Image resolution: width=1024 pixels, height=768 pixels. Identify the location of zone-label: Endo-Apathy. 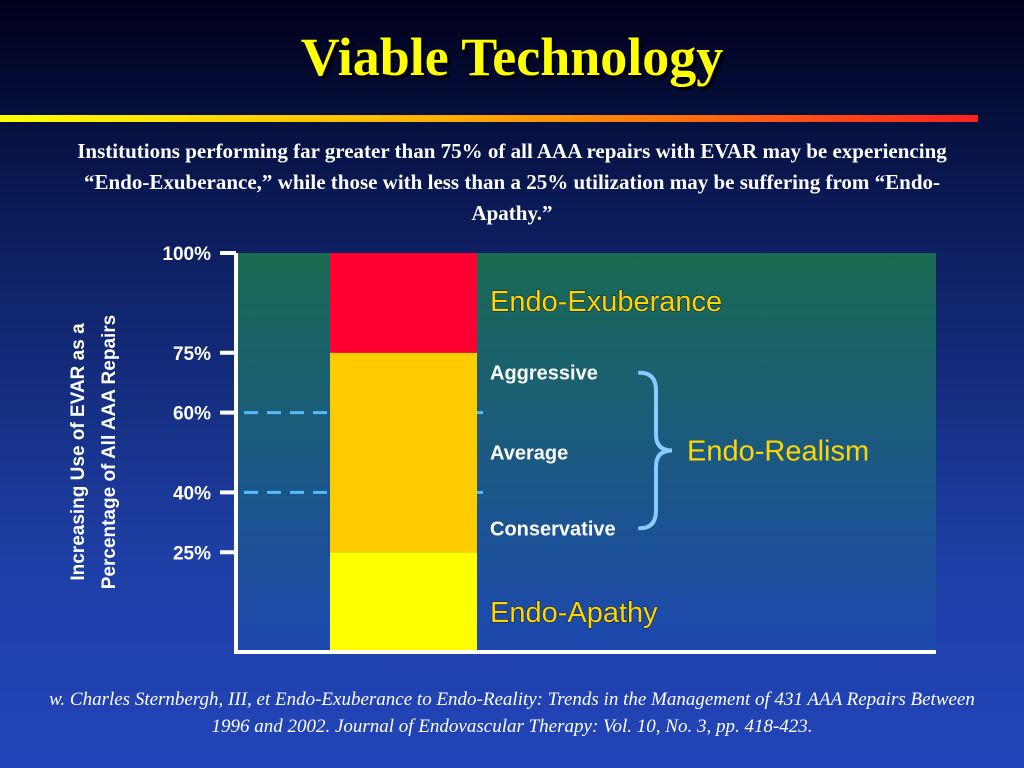
(574, 613).